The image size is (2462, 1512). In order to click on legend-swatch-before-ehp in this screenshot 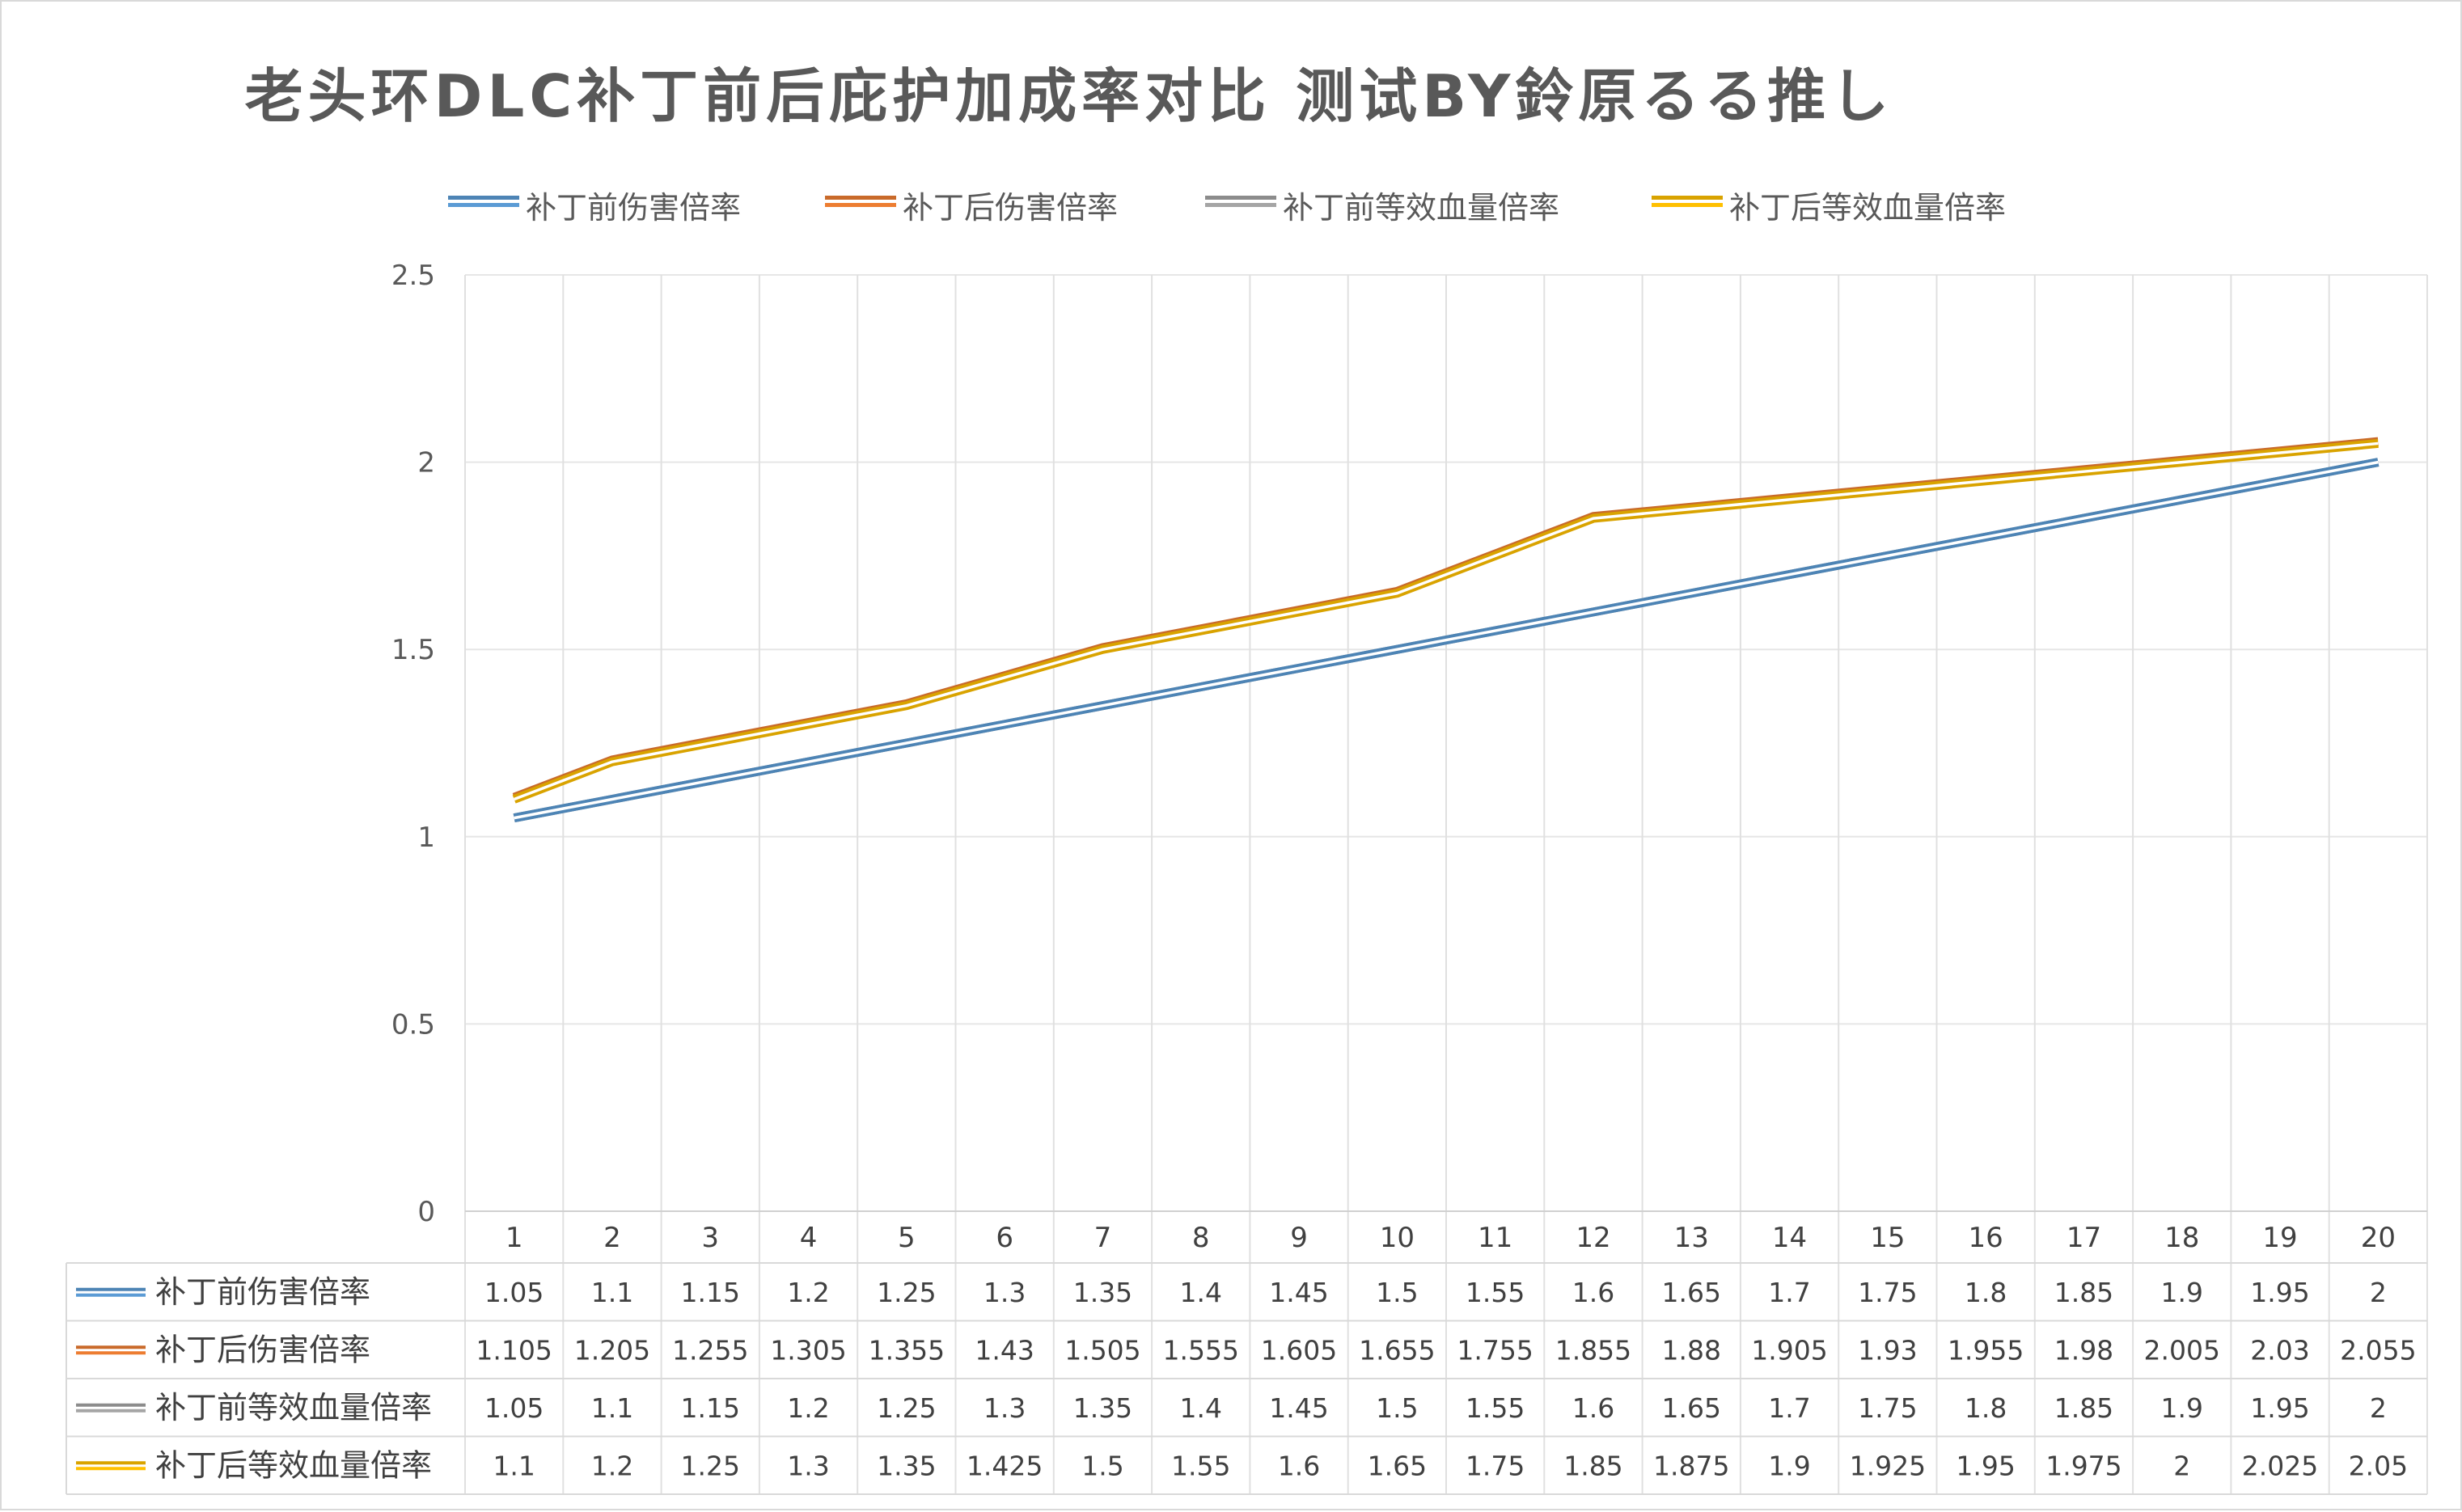, I will do `click(1240, 201)`.